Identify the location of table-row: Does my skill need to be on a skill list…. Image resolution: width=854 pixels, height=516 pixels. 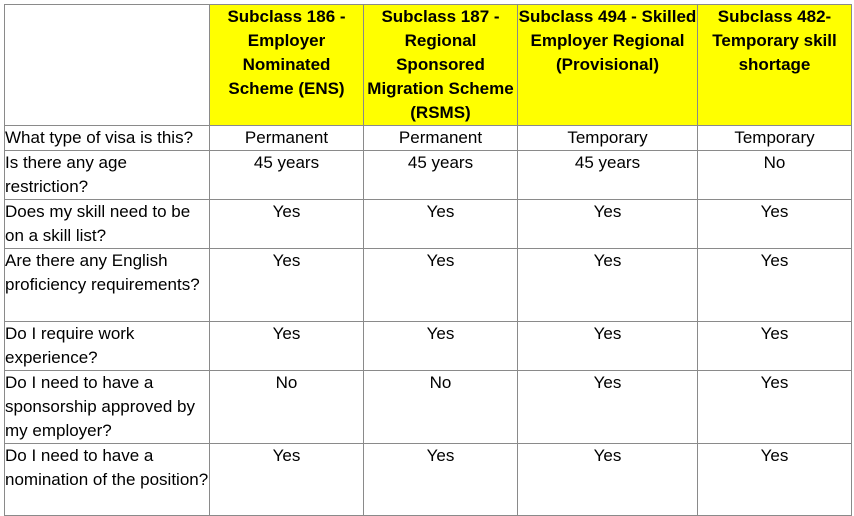
(428, 224).